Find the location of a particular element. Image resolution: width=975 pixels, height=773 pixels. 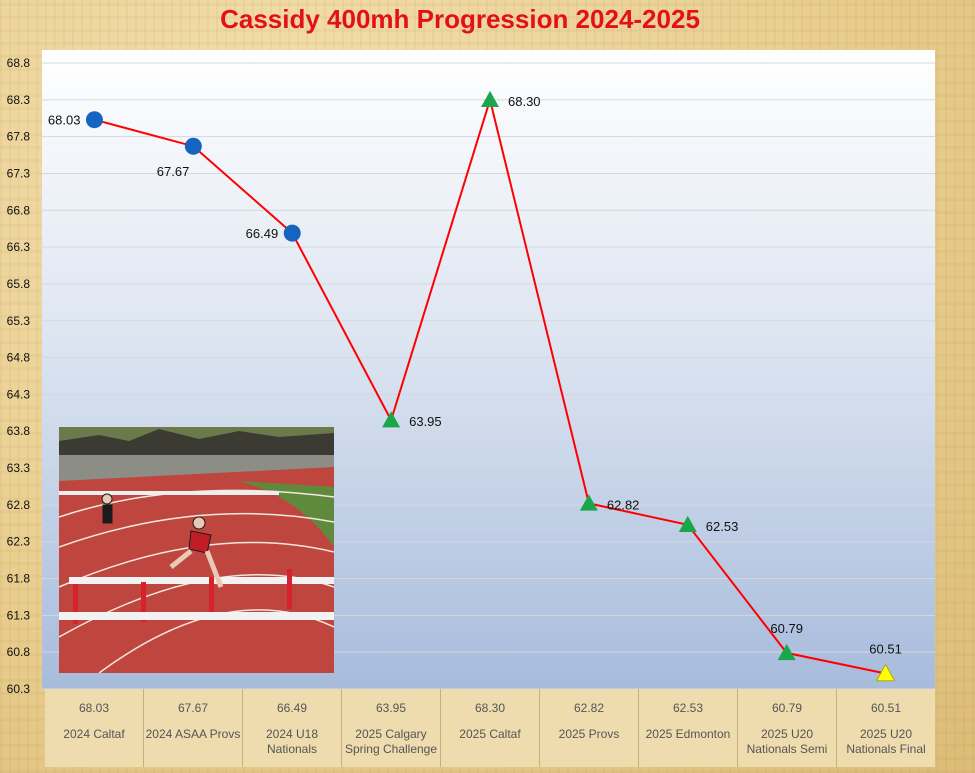

hurdler-race-photo is located at coordinates (196, 550).